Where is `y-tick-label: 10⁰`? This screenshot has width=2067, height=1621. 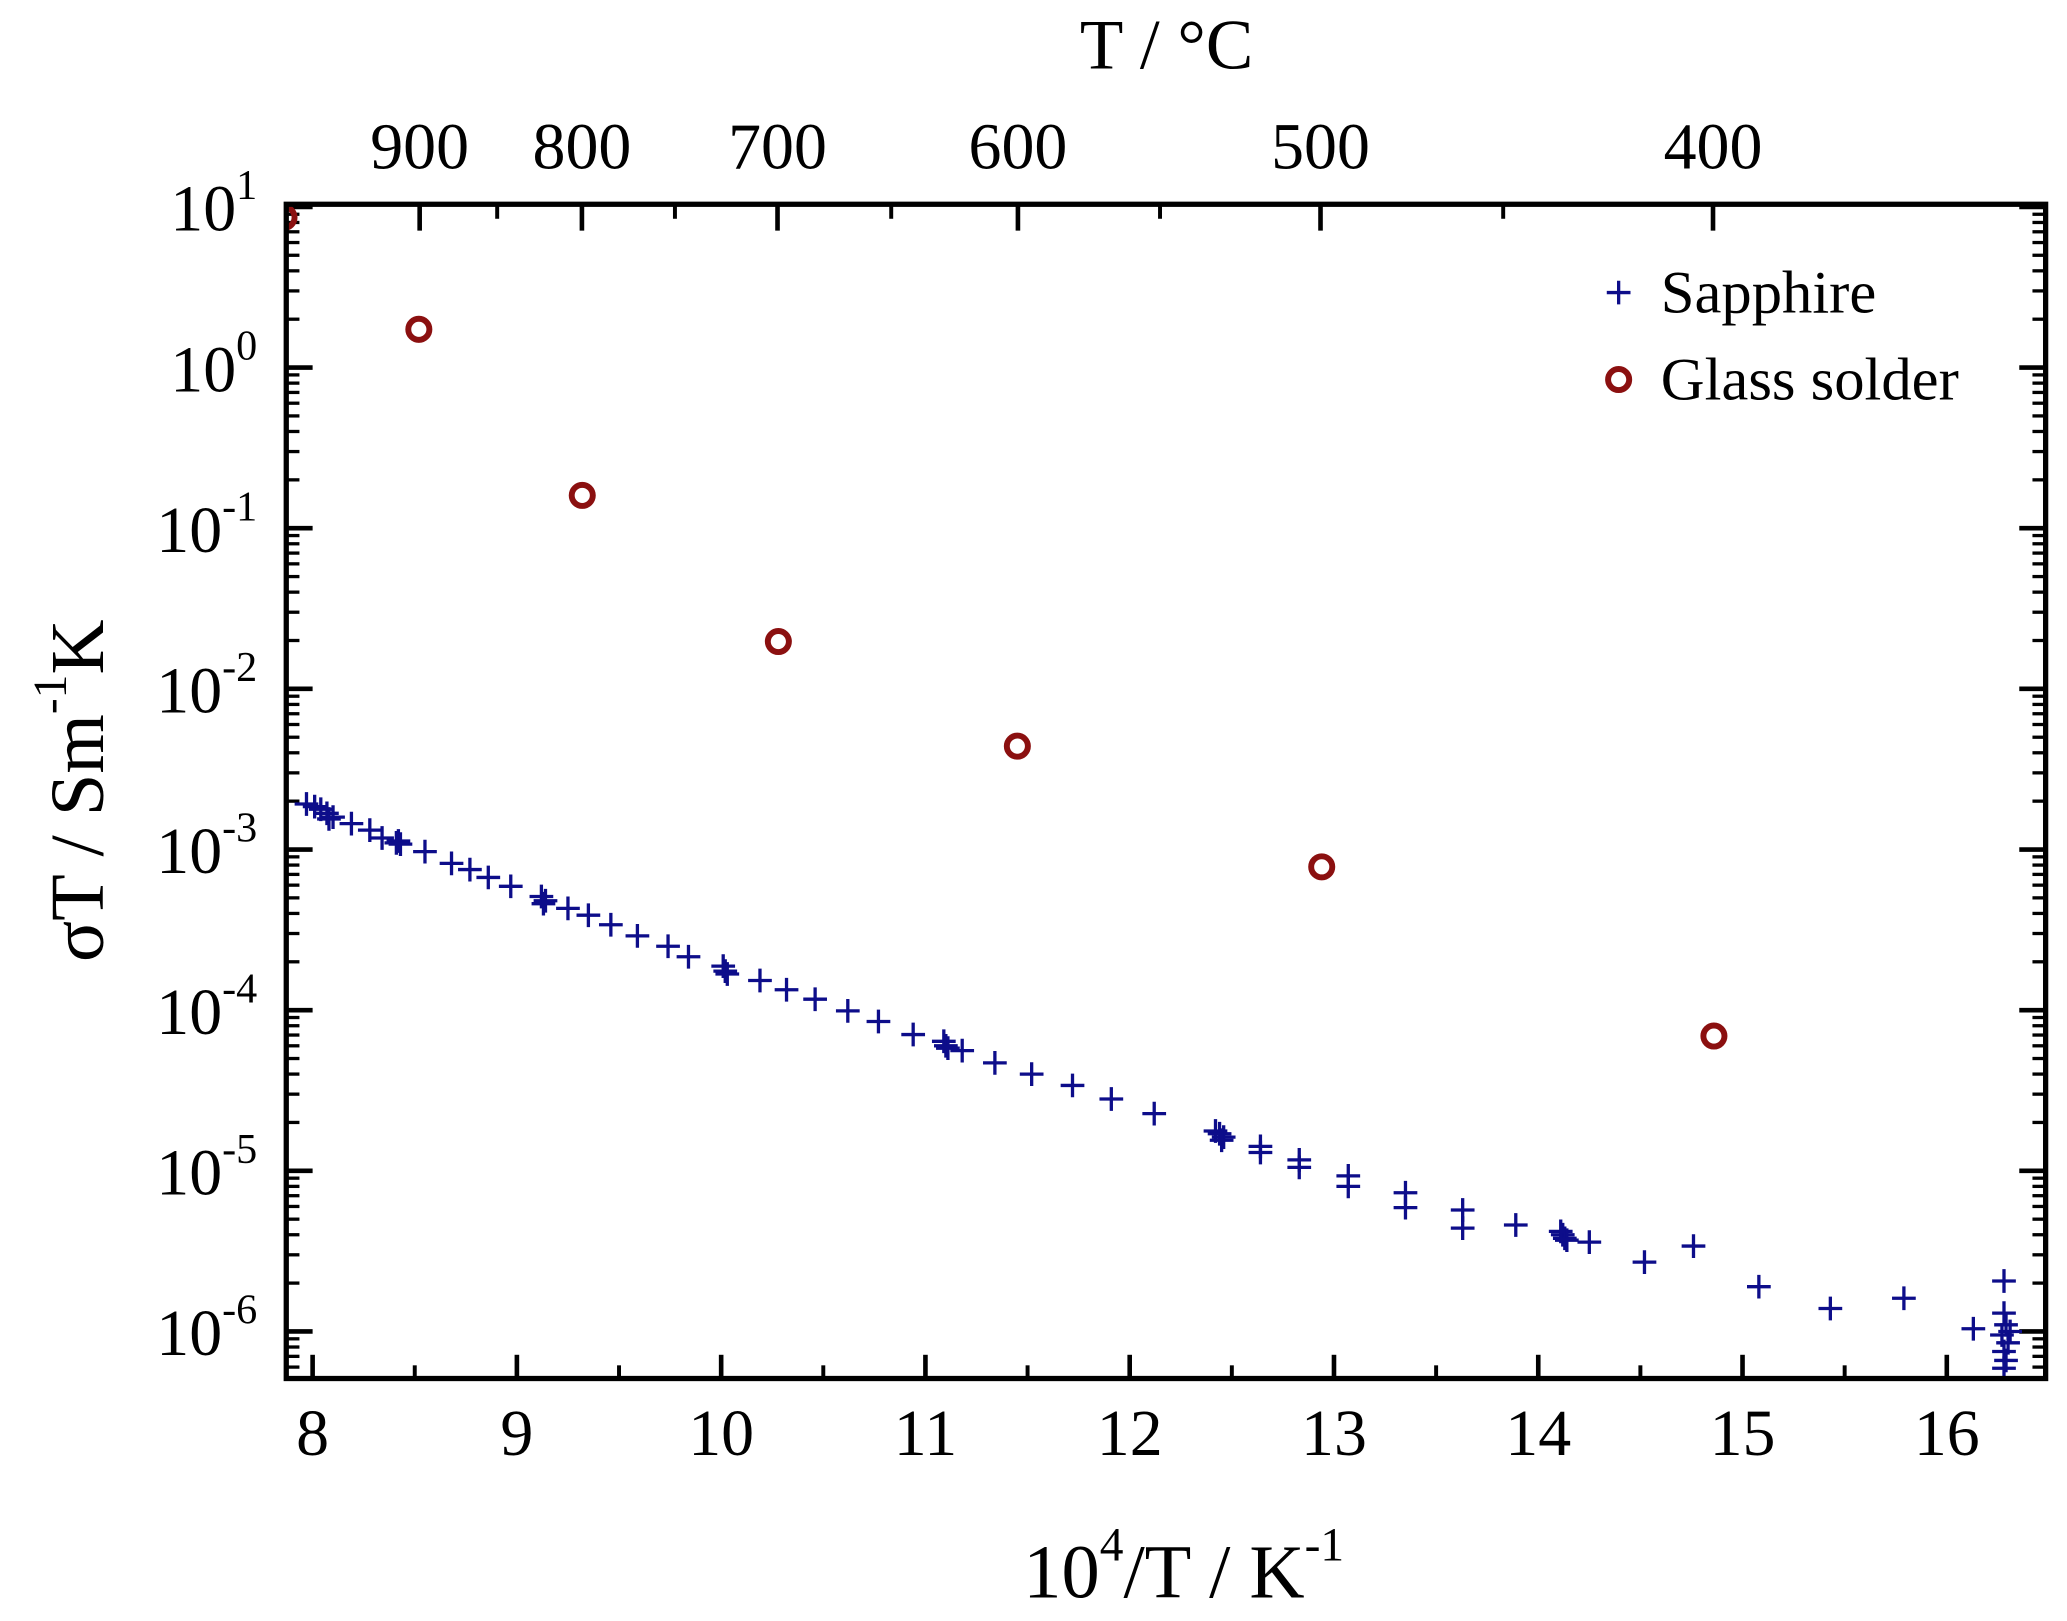
y-tick-label: 10⁰ is located at coordinates (213, 365).